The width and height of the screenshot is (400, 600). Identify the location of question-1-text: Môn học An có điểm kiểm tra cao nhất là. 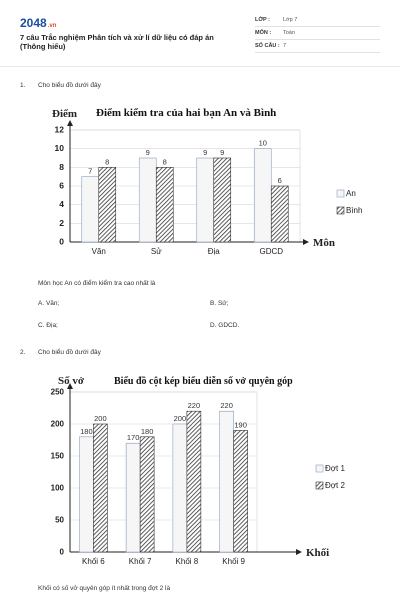
(97, 283).